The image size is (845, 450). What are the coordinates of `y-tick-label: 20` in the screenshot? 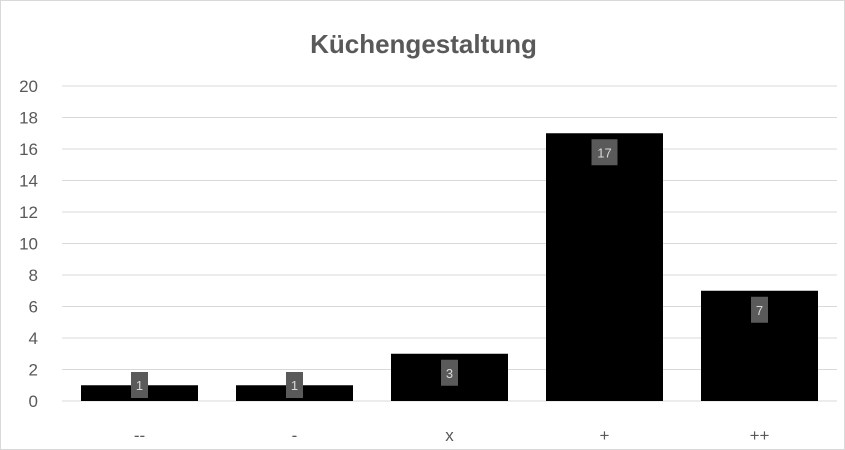 It's located at (28, 86).